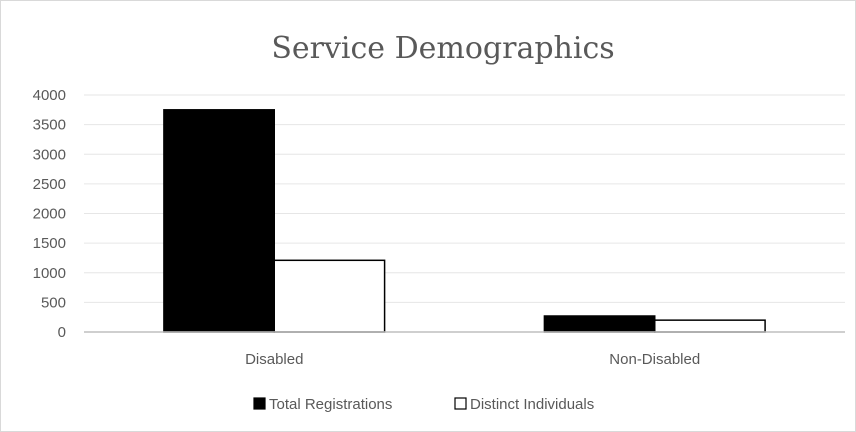 This screenshot has height=432, width=856. What do you see at coordinates (219, 221) in the screenshot?
I see `bar-total-registrations-disabled` at bounding box center [219, 221].